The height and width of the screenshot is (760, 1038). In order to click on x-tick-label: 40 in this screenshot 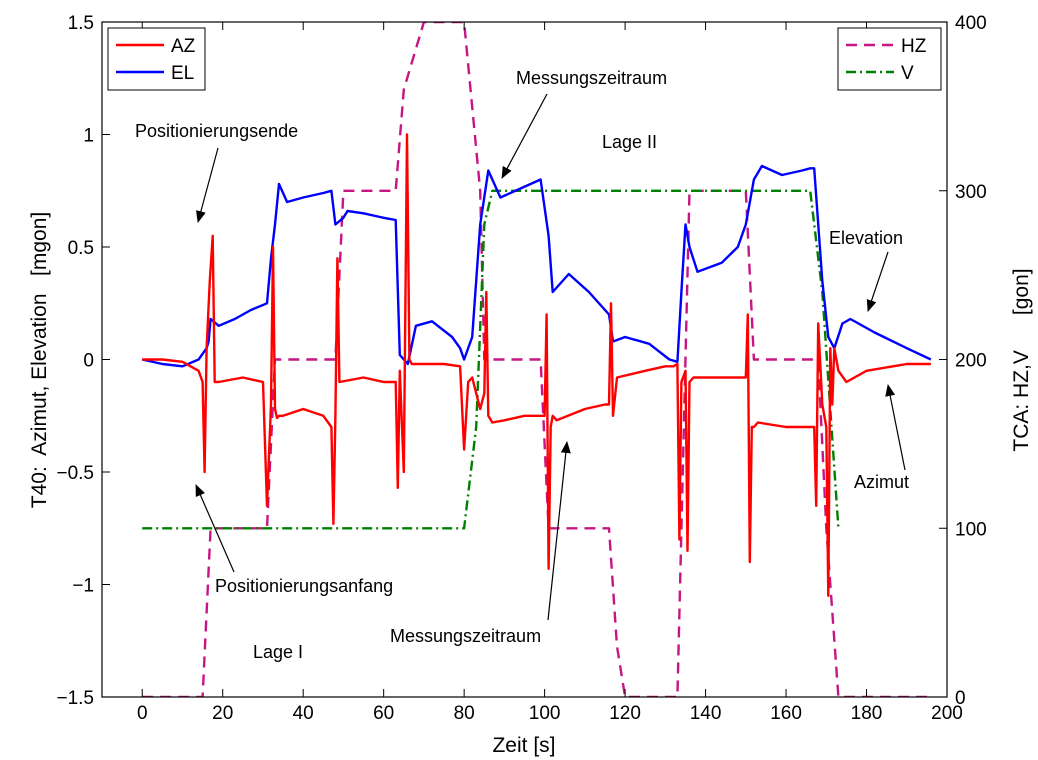, I will do `click(303, 713)`.